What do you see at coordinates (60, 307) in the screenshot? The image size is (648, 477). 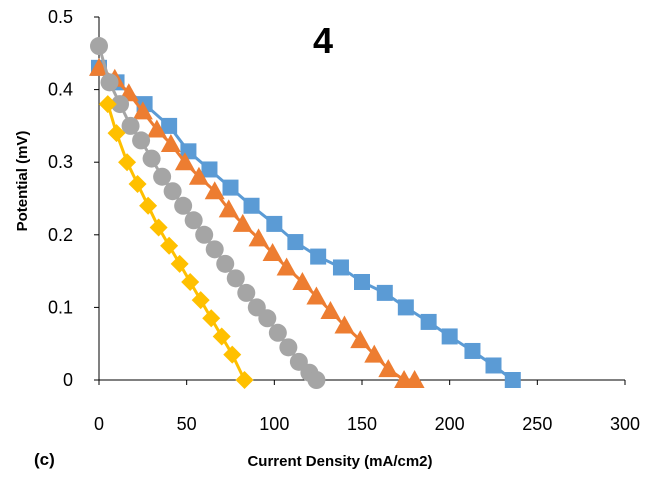 I see `y-tick-label: 0.1` at bounding box center [60, 307].